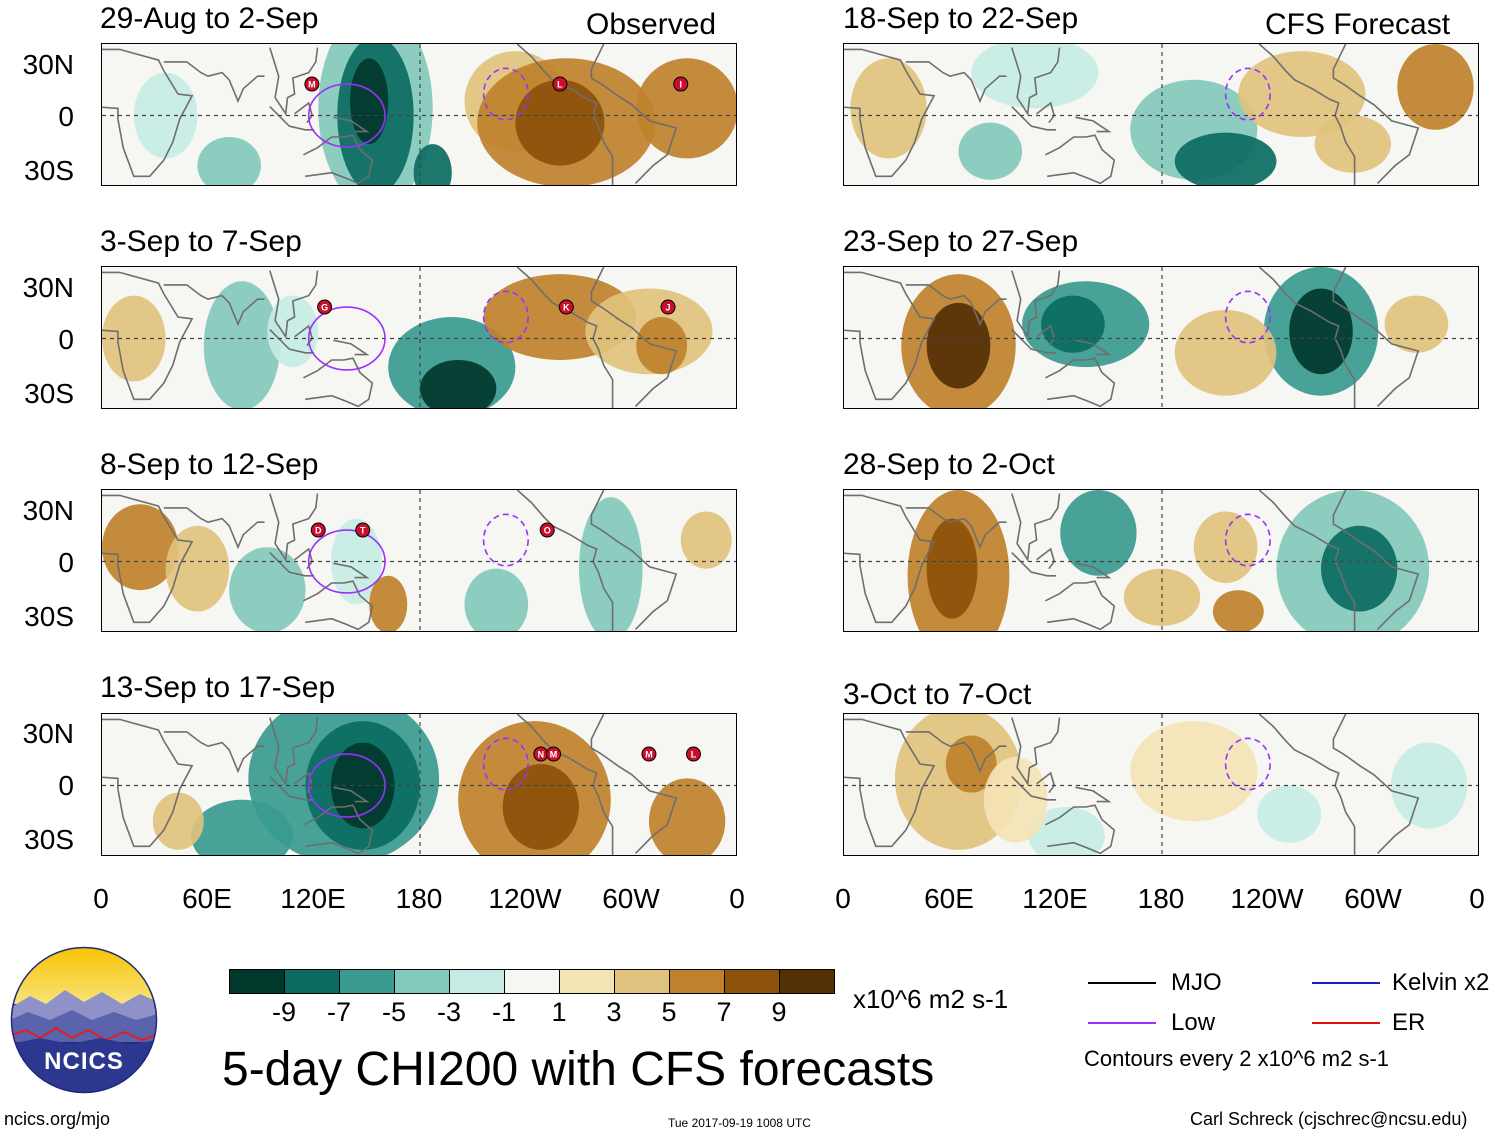 Image resolution: width=1510 pixels, height=1137 pixels. I want to click on storm-marker: N, so click(541, 754).